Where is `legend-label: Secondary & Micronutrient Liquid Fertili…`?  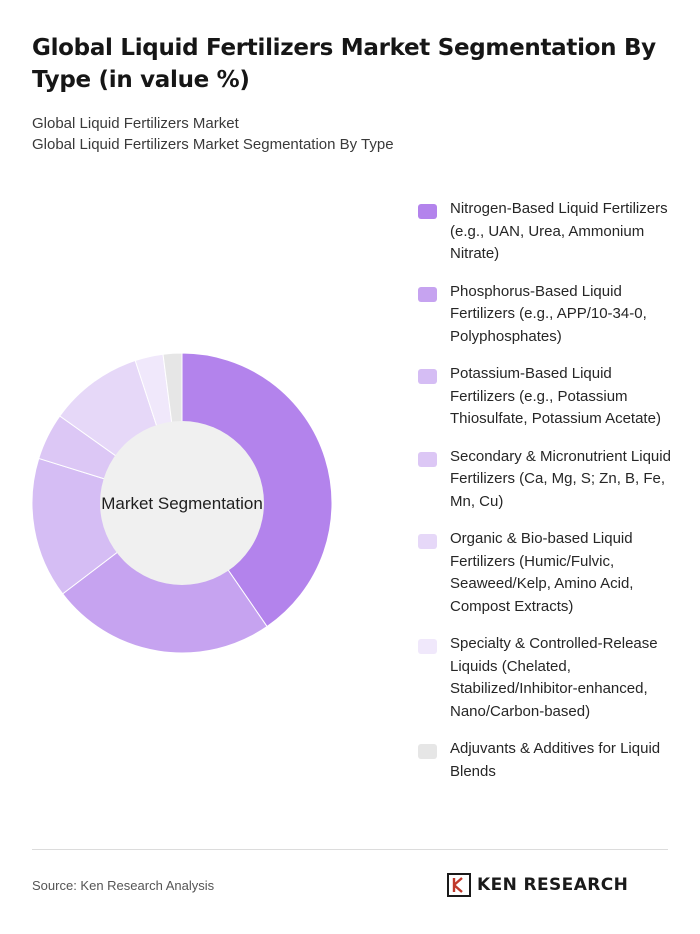 legend-label: Secondary & Micronutrient Liquid Fertili… is located at coordinates (560, 478).